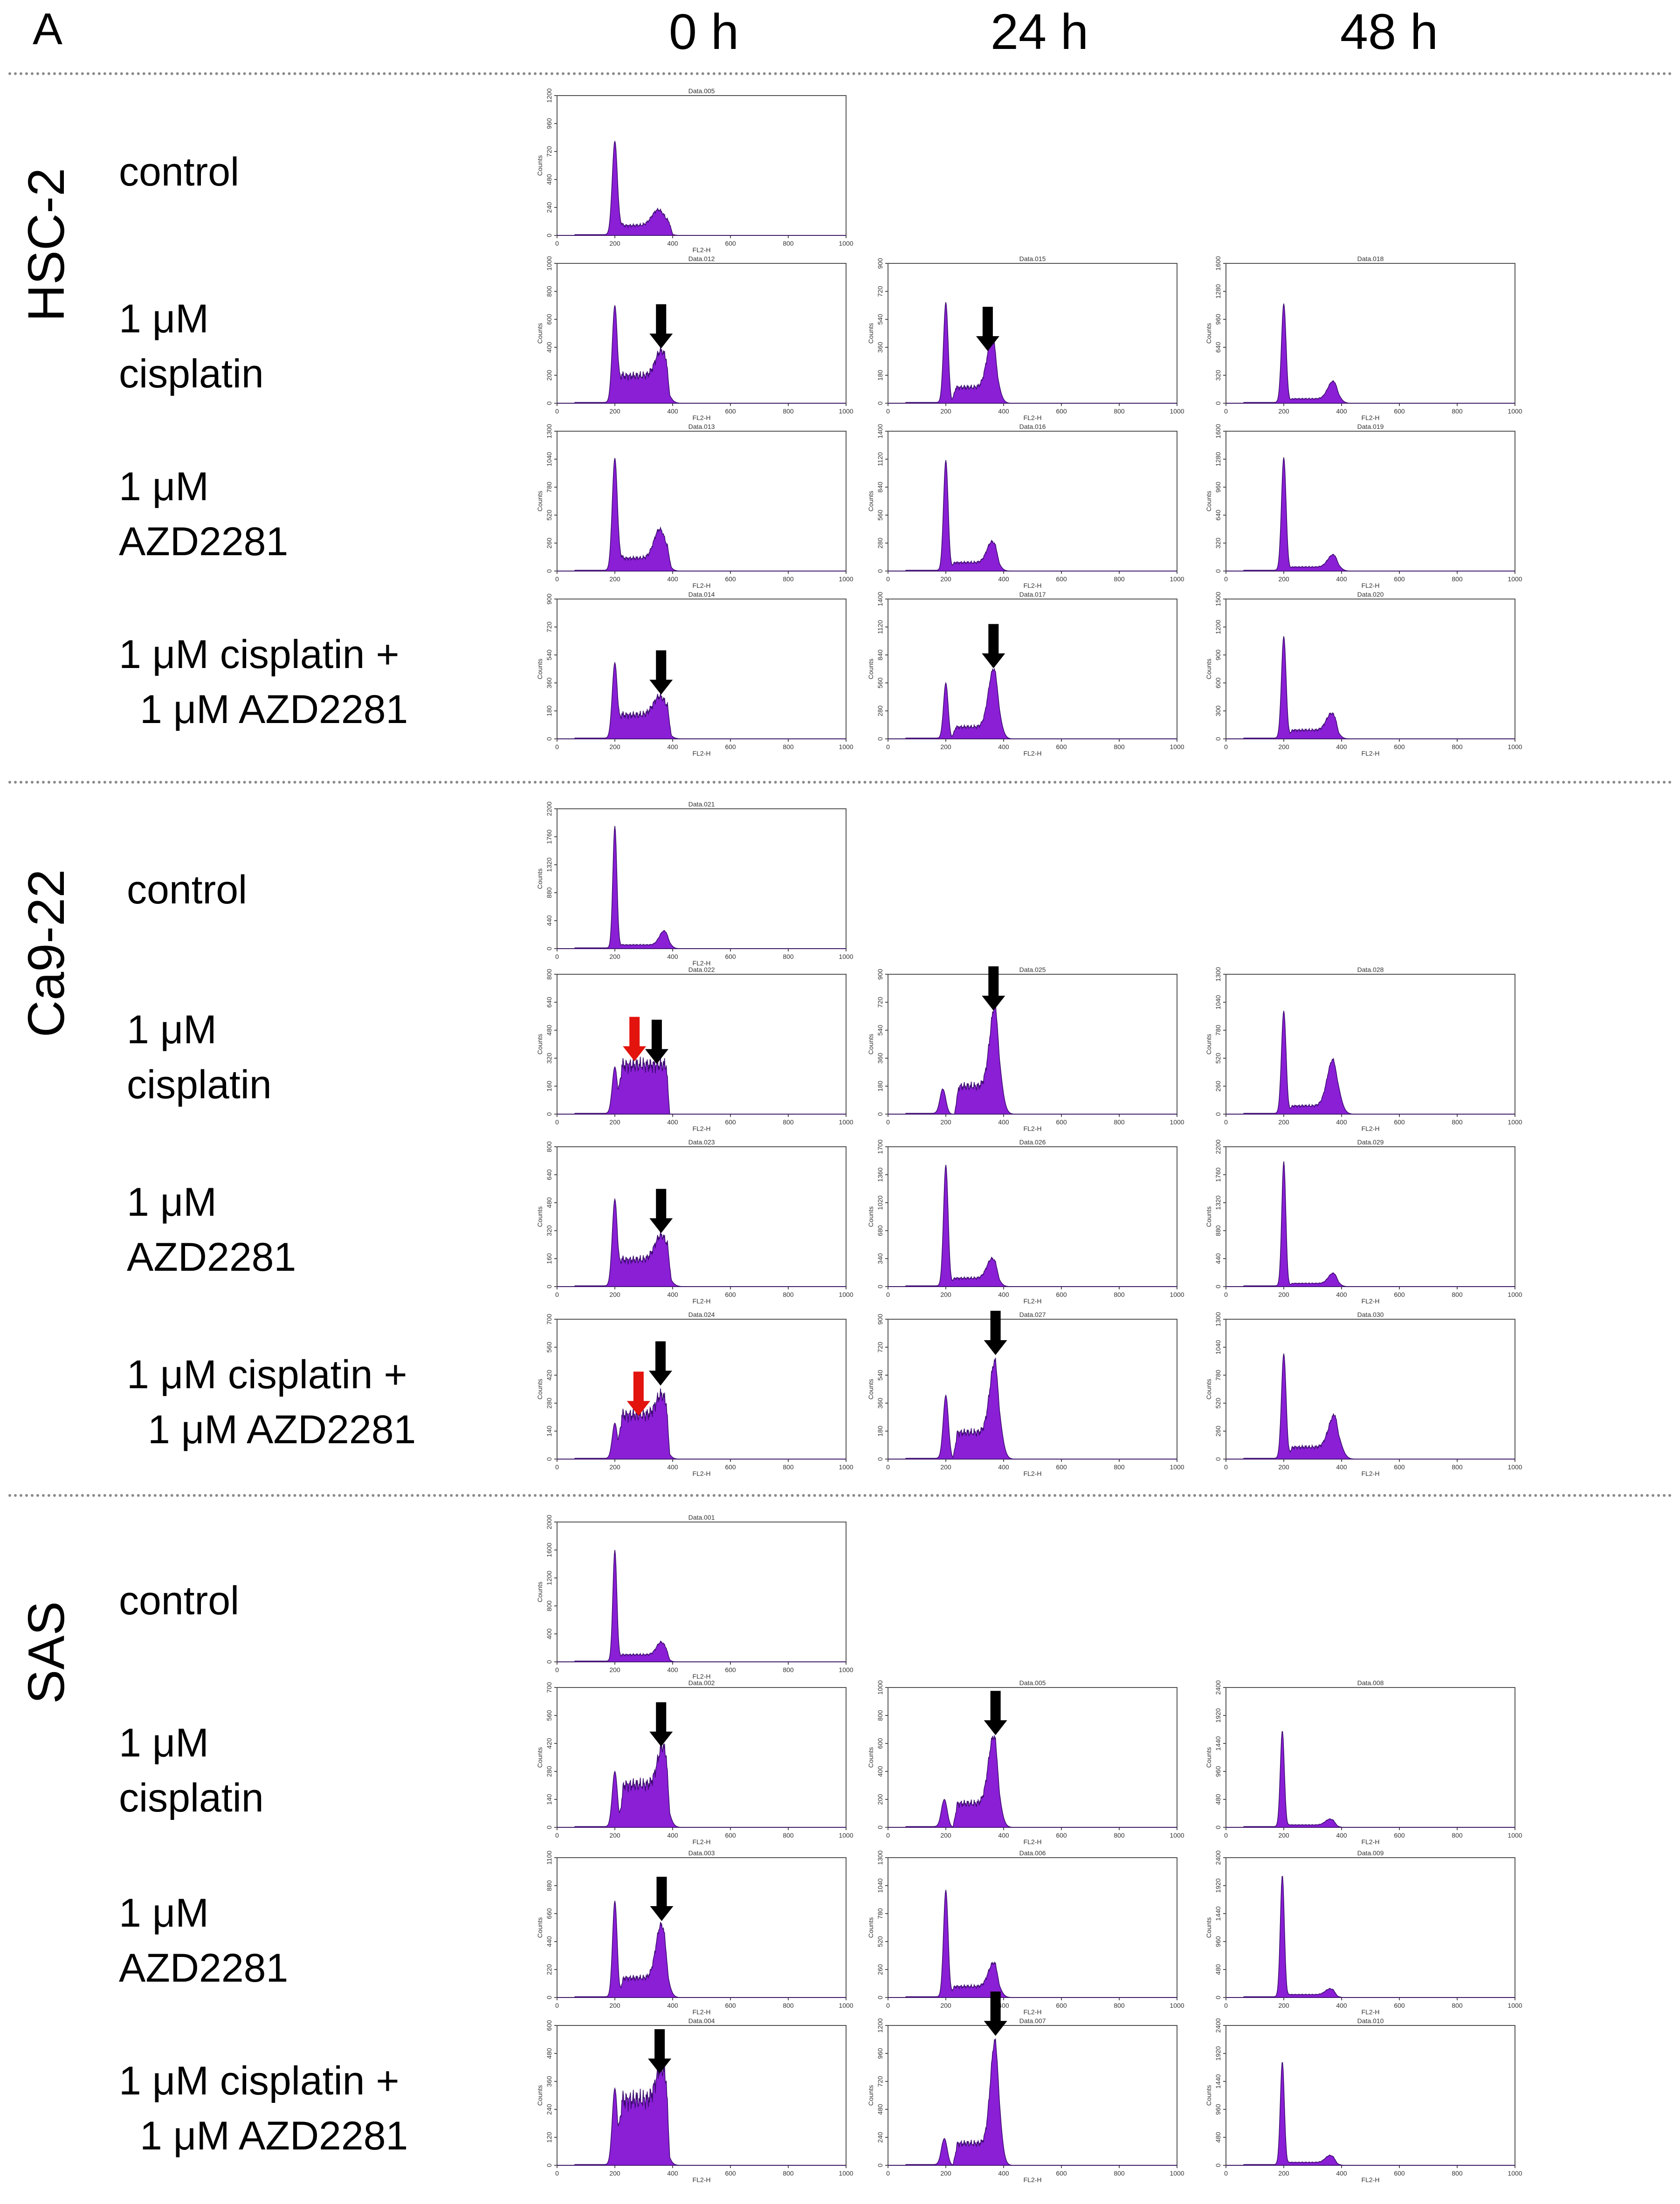  What do you see at coordinates (1370, 969) in the screenshot?
I see `plot-title: Data.028` at bounding box center [1370, 969].